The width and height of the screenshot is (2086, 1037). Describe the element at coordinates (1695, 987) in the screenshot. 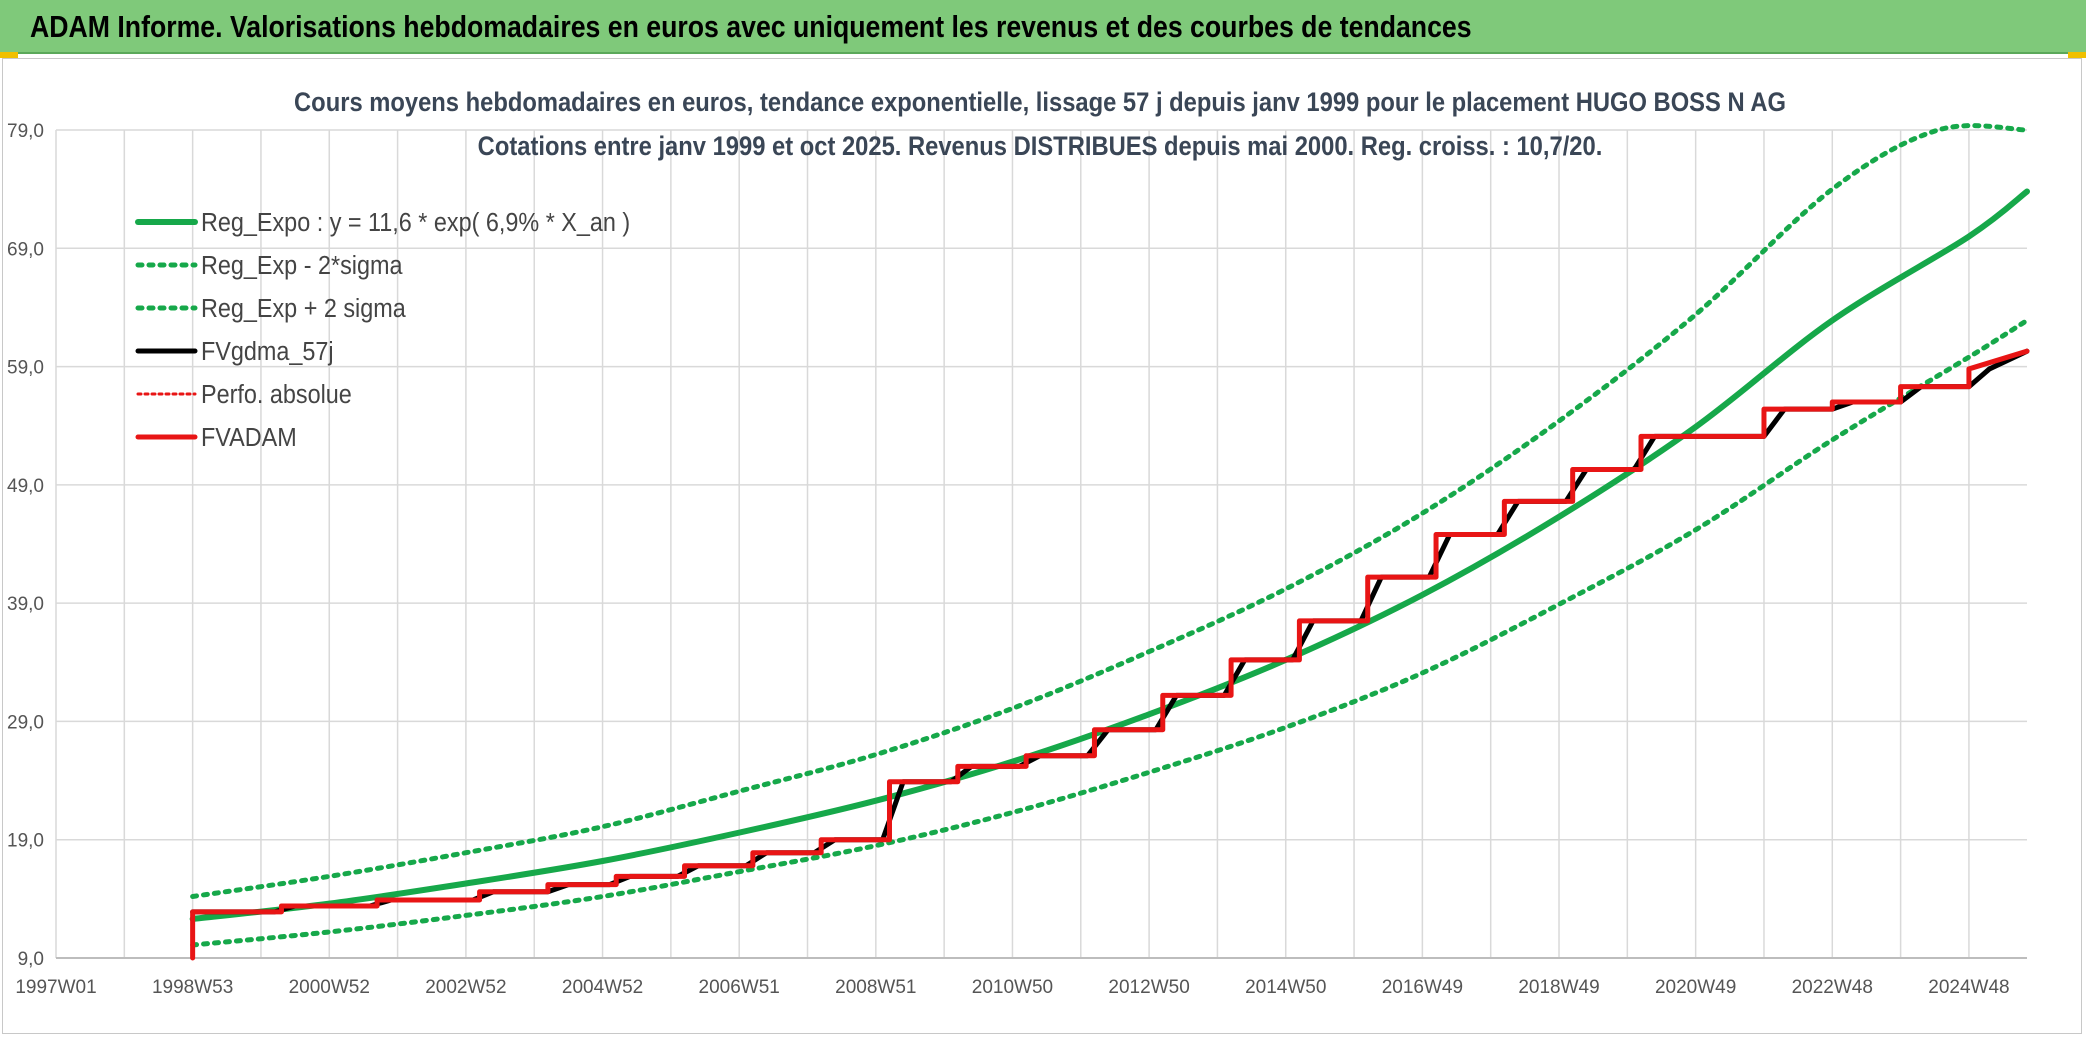

I see `x-tick-label: 2020W49` at that location.